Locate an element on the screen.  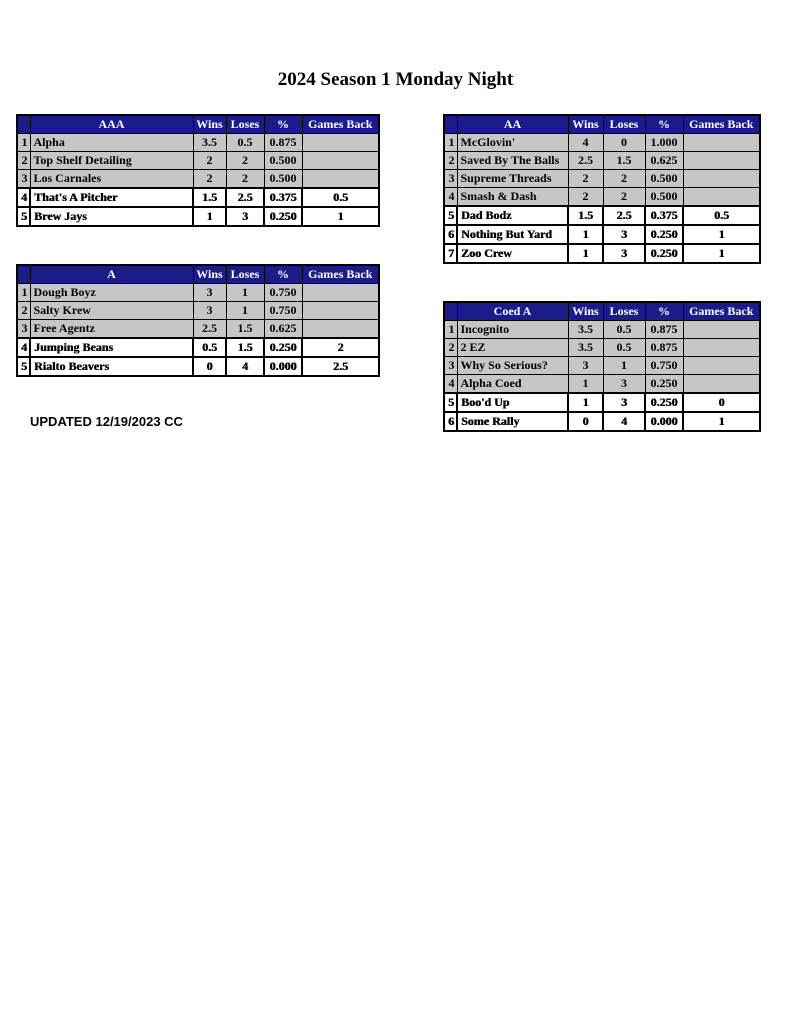
team-name-cell: Free Agentz is located at coordinates (111, 329).